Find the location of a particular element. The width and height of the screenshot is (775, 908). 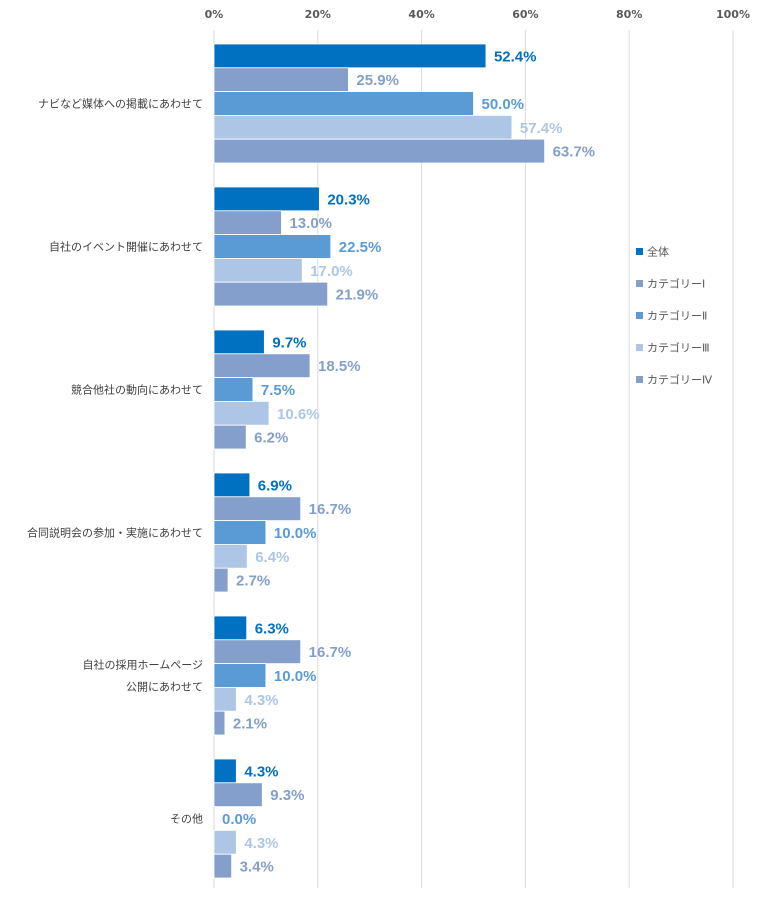

x-tick-label: 100% is located at coordinates (733, 14).